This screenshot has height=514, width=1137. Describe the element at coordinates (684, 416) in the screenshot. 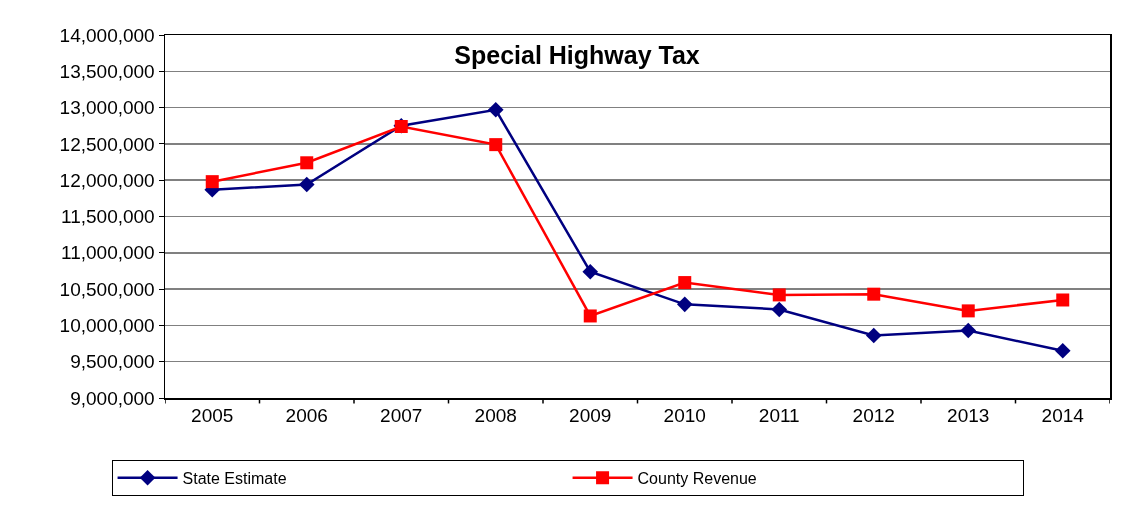

I see `x-tick-label: 2010` at that location.